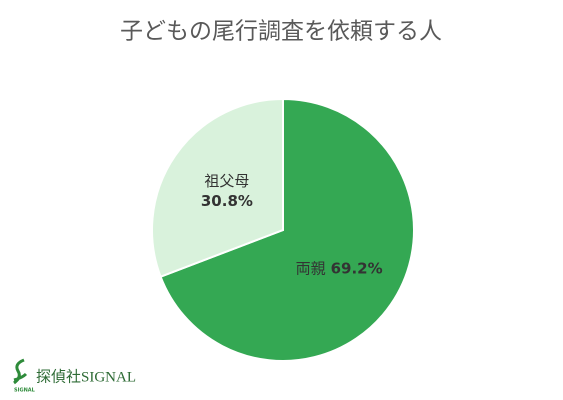 This screenshot has width=563, height=400. What do you see at coordinates (281, 32) in the screenshot?
I see `chart-title: 子どもの尾行調査を依頼する人` at bounding box center [281, 32].